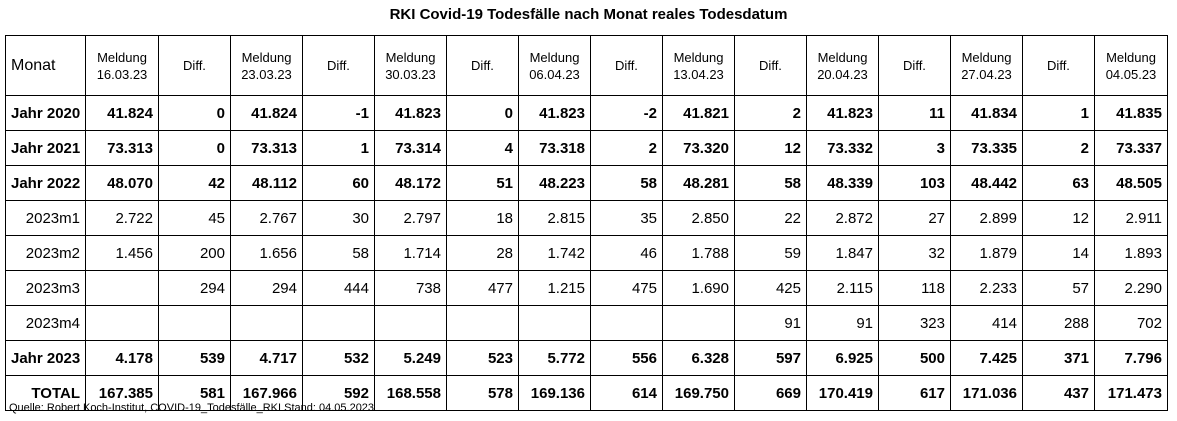  I want to click on meldung-cell: 1.742, so click(554, 253).